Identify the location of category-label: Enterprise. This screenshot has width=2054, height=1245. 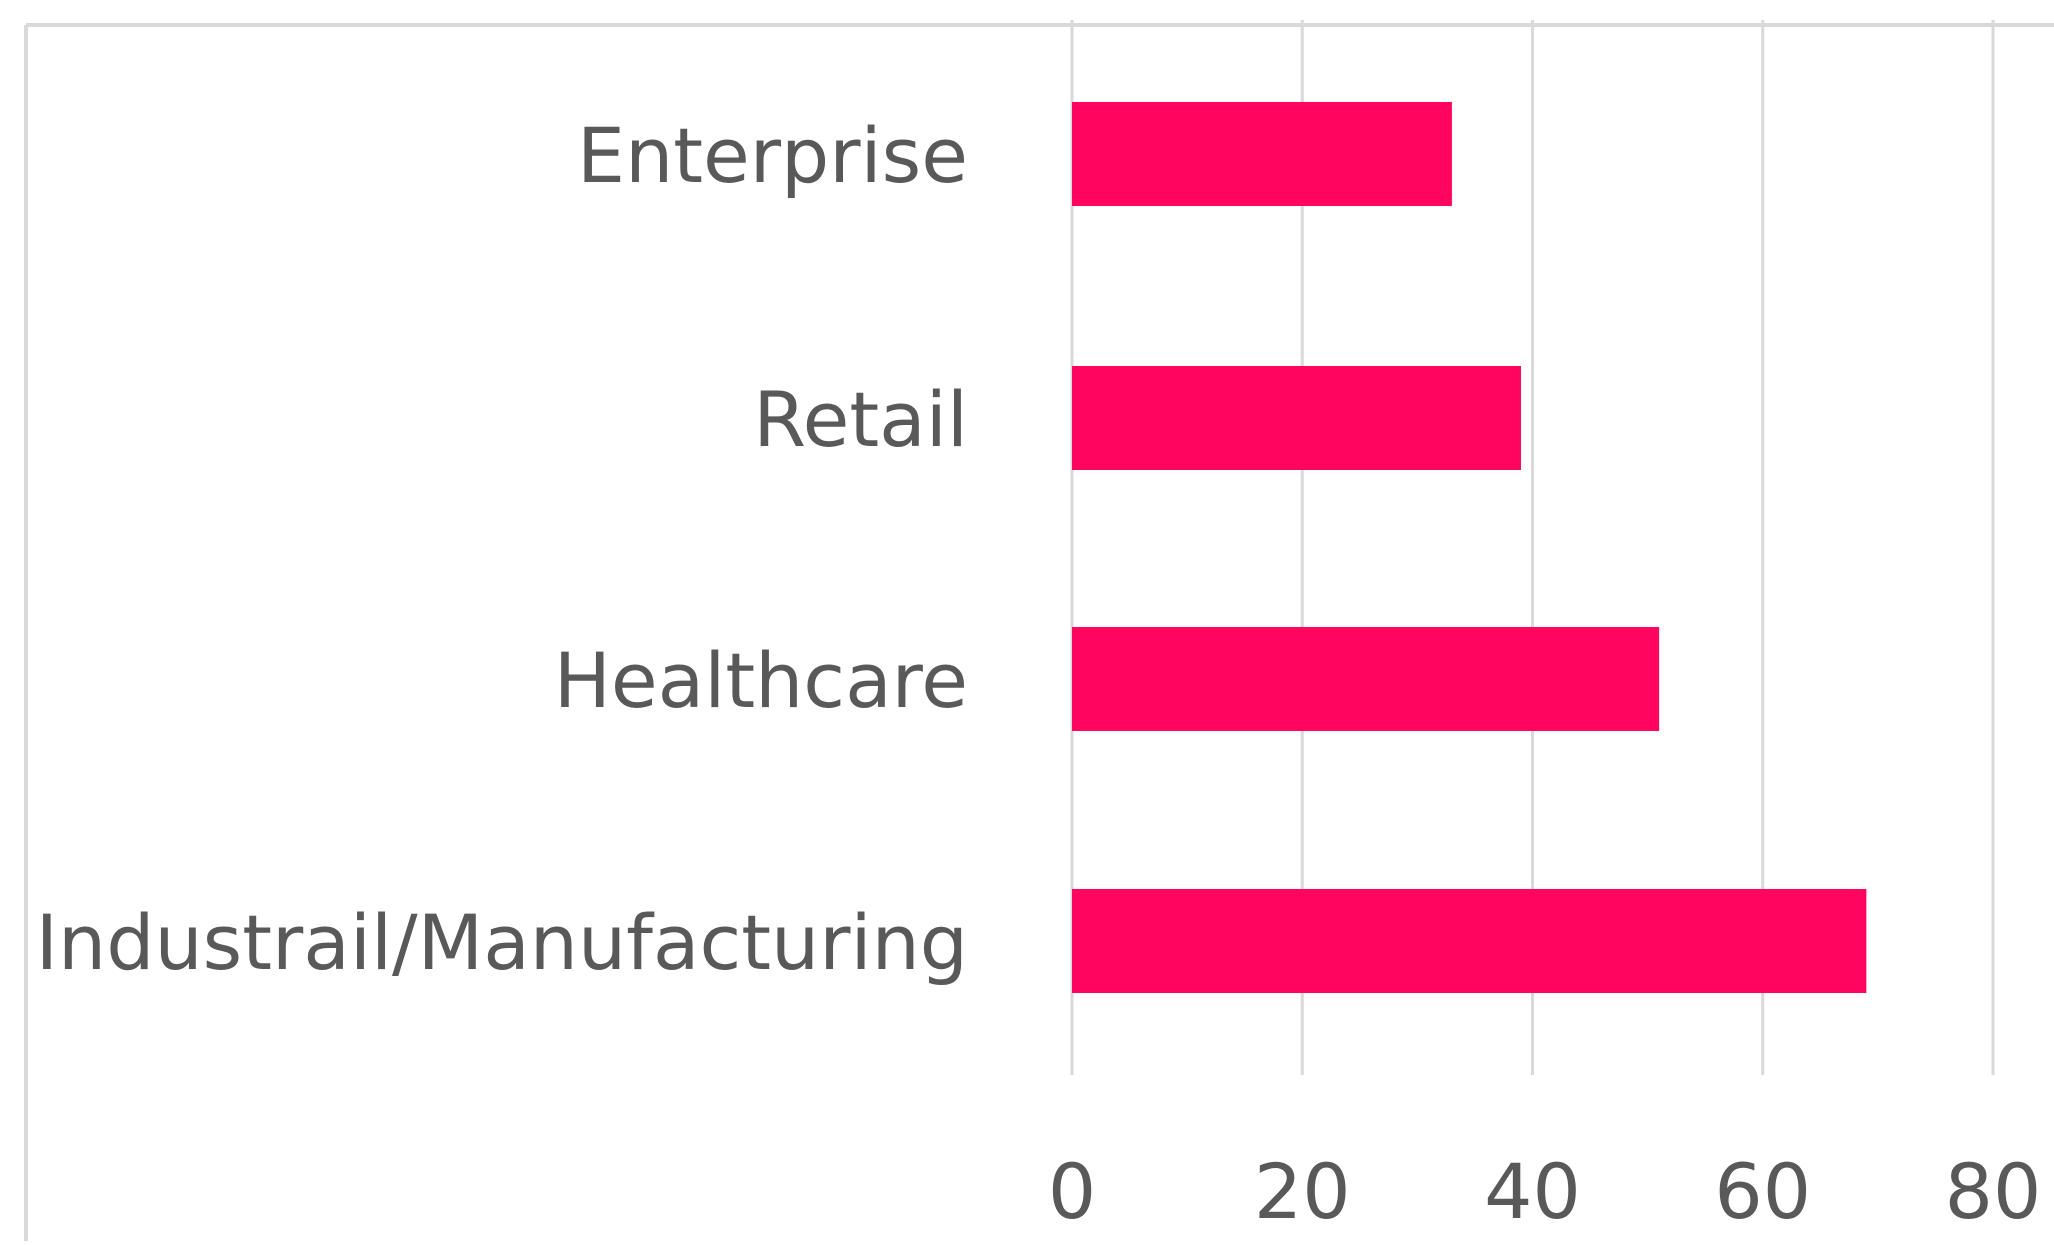
(772, 155).